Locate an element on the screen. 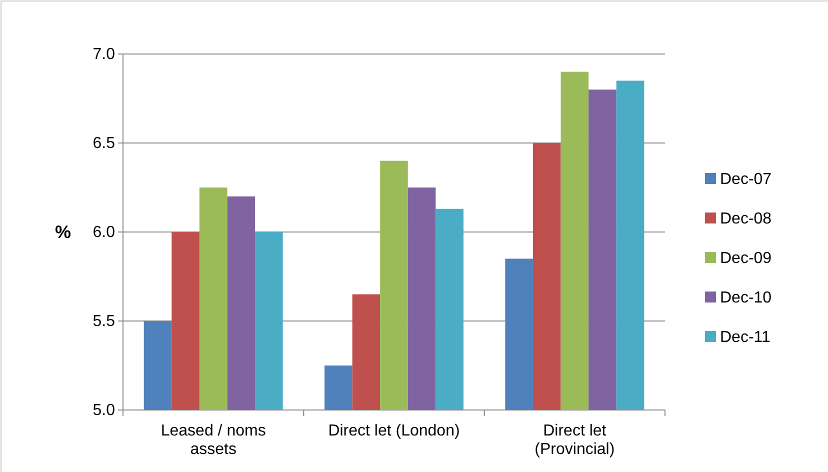 Image resolution: width=828 pixels, height=472 pixels. legend-label: Dec-07 is located at coordinates (746, 179).